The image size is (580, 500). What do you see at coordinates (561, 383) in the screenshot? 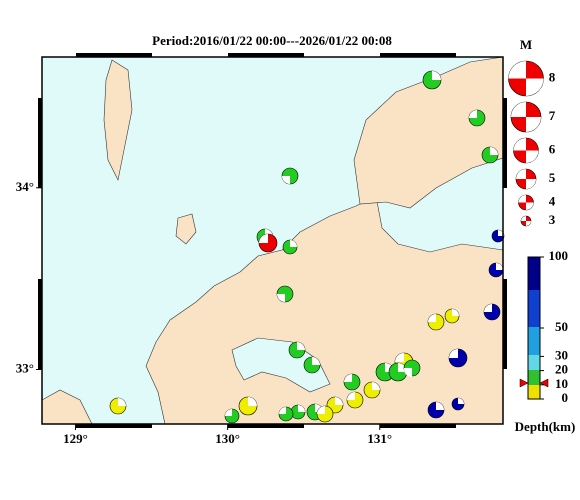
I see `depth-tick-label: 10` at bounding box center [561, 383].